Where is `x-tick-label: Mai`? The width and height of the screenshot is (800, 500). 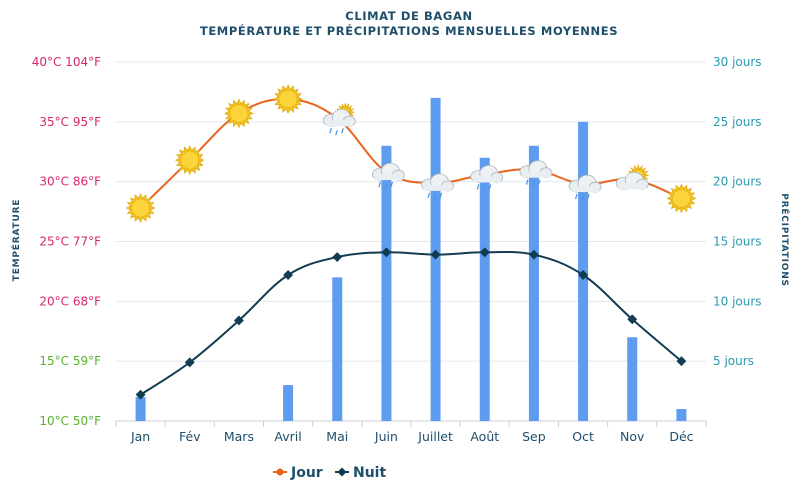
x-tick-label: Mai is located at coordinates (337, 436).